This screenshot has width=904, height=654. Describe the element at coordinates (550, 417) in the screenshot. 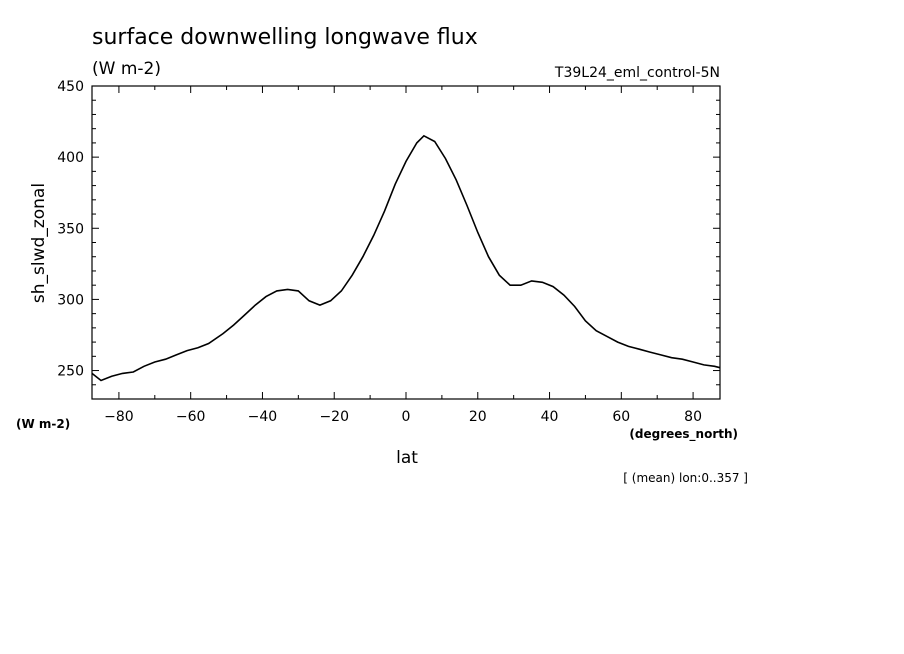

I see `x-tick-label: 40` at that location.